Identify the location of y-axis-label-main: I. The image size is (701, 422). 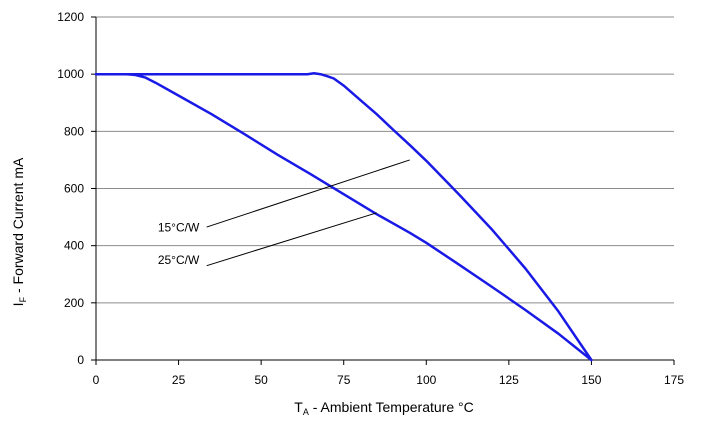
(18, 304).